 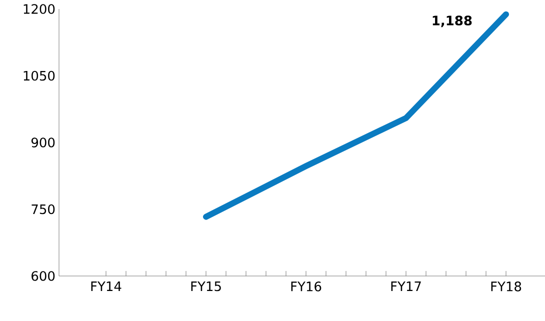 I want to click on y-tick-label: 1050, so click(x=39, y=75).